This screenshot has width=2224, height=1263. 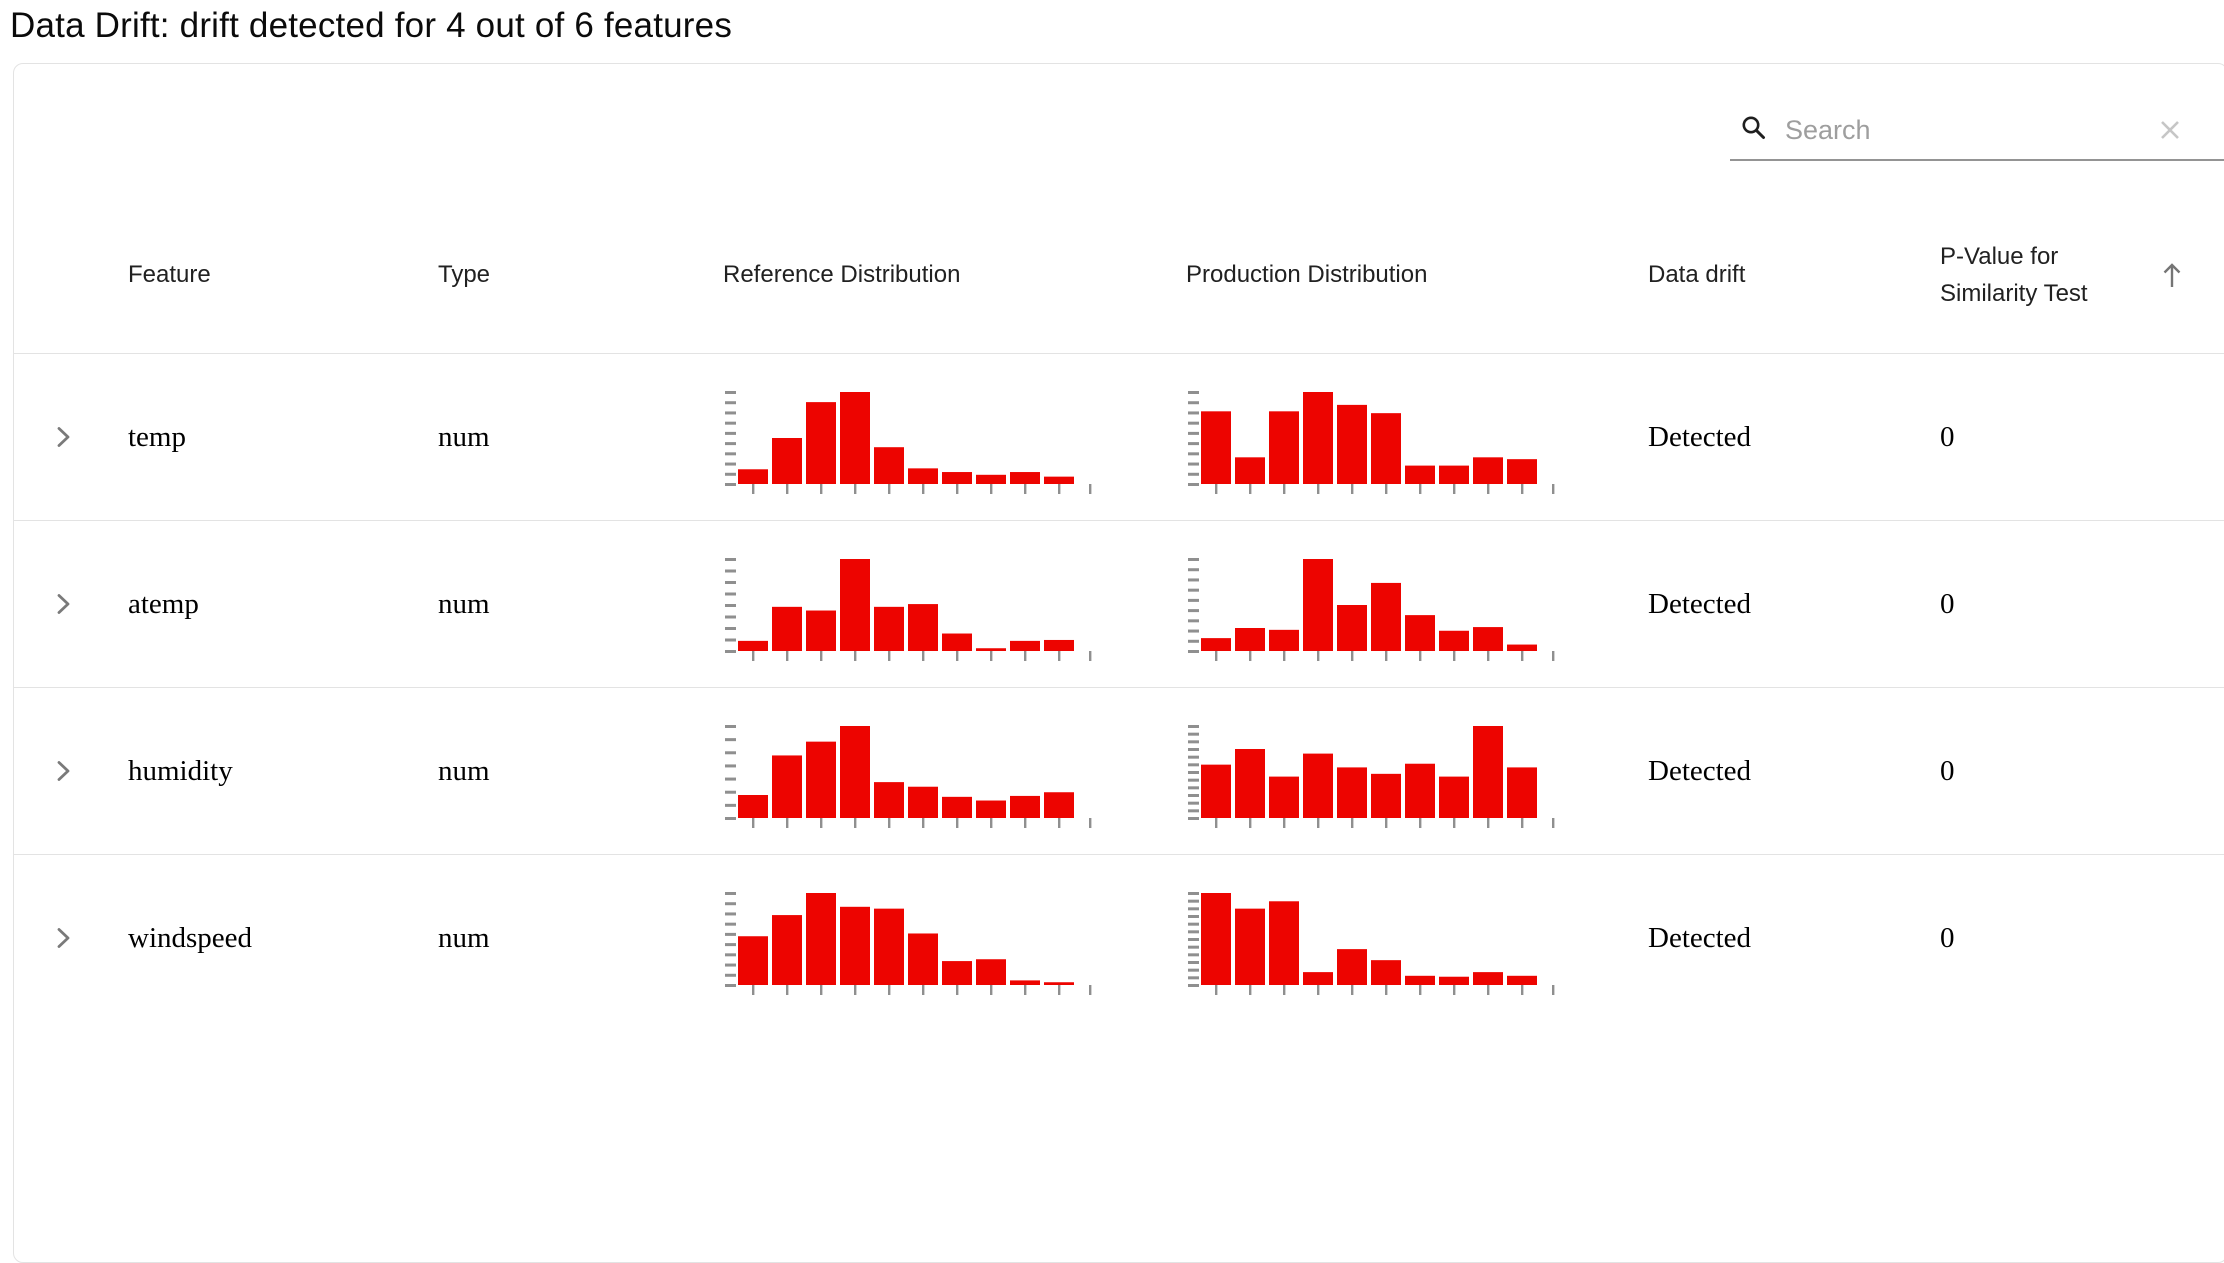 What do you see at coordinates (1753, 130) in the screenshot?
I see `search-icon` at bounding box center [1753, 130].